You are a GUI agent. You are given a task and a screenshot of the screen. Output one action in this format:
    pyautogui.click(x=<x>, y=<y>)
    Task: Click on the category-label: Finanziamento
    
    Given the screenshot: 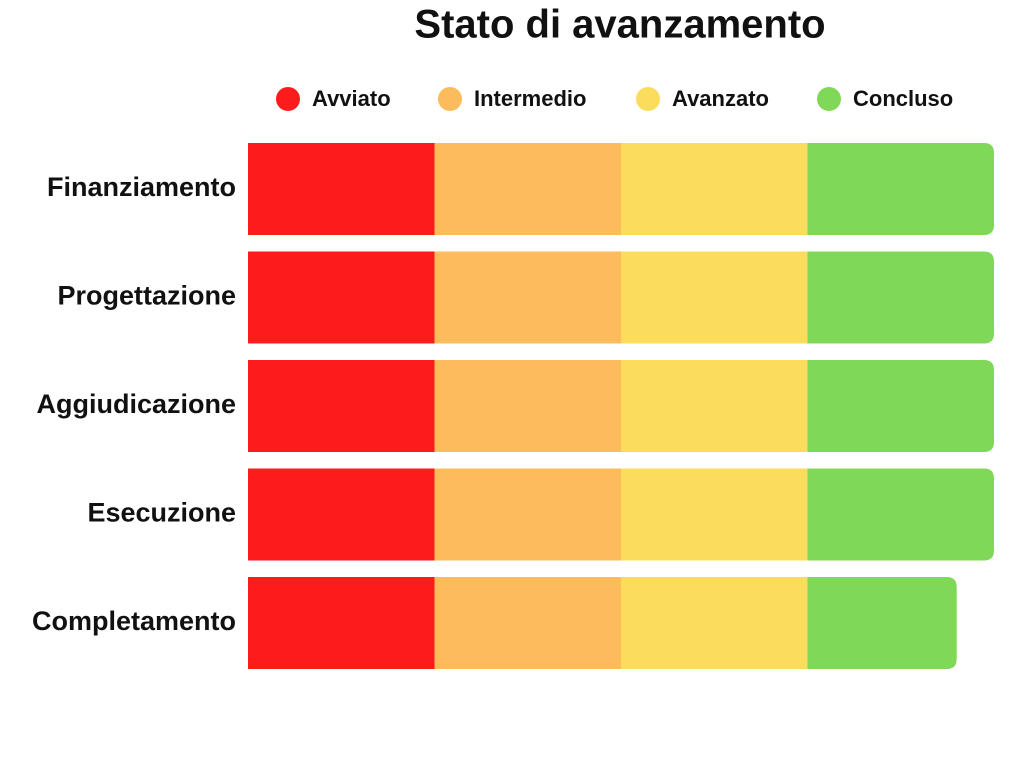 What is the action you would take?
    pyautogui.click(x=141, y=187)
    